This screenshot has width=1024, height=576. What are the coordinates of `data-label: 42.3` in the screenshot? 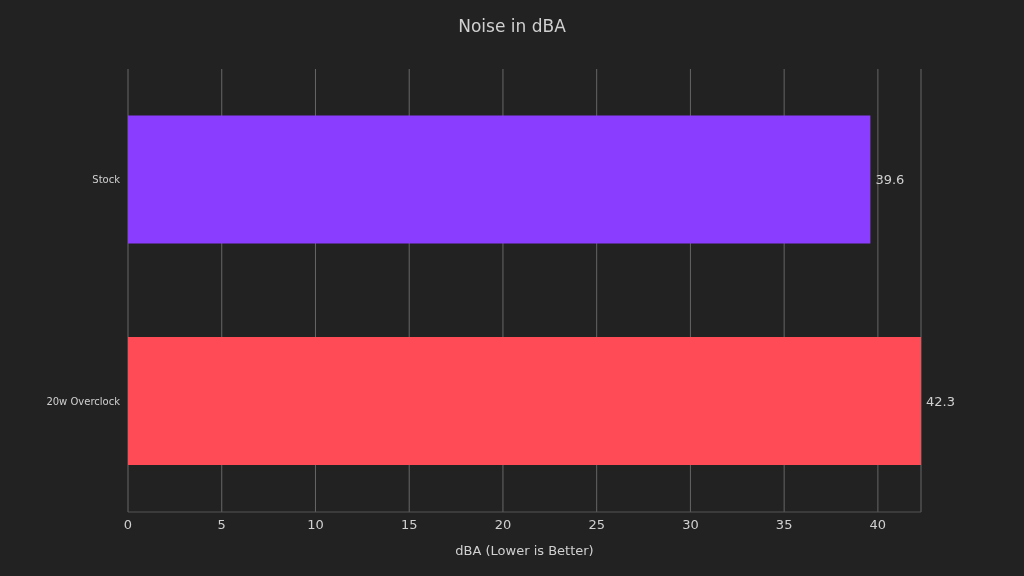 It's located at (940, 401).